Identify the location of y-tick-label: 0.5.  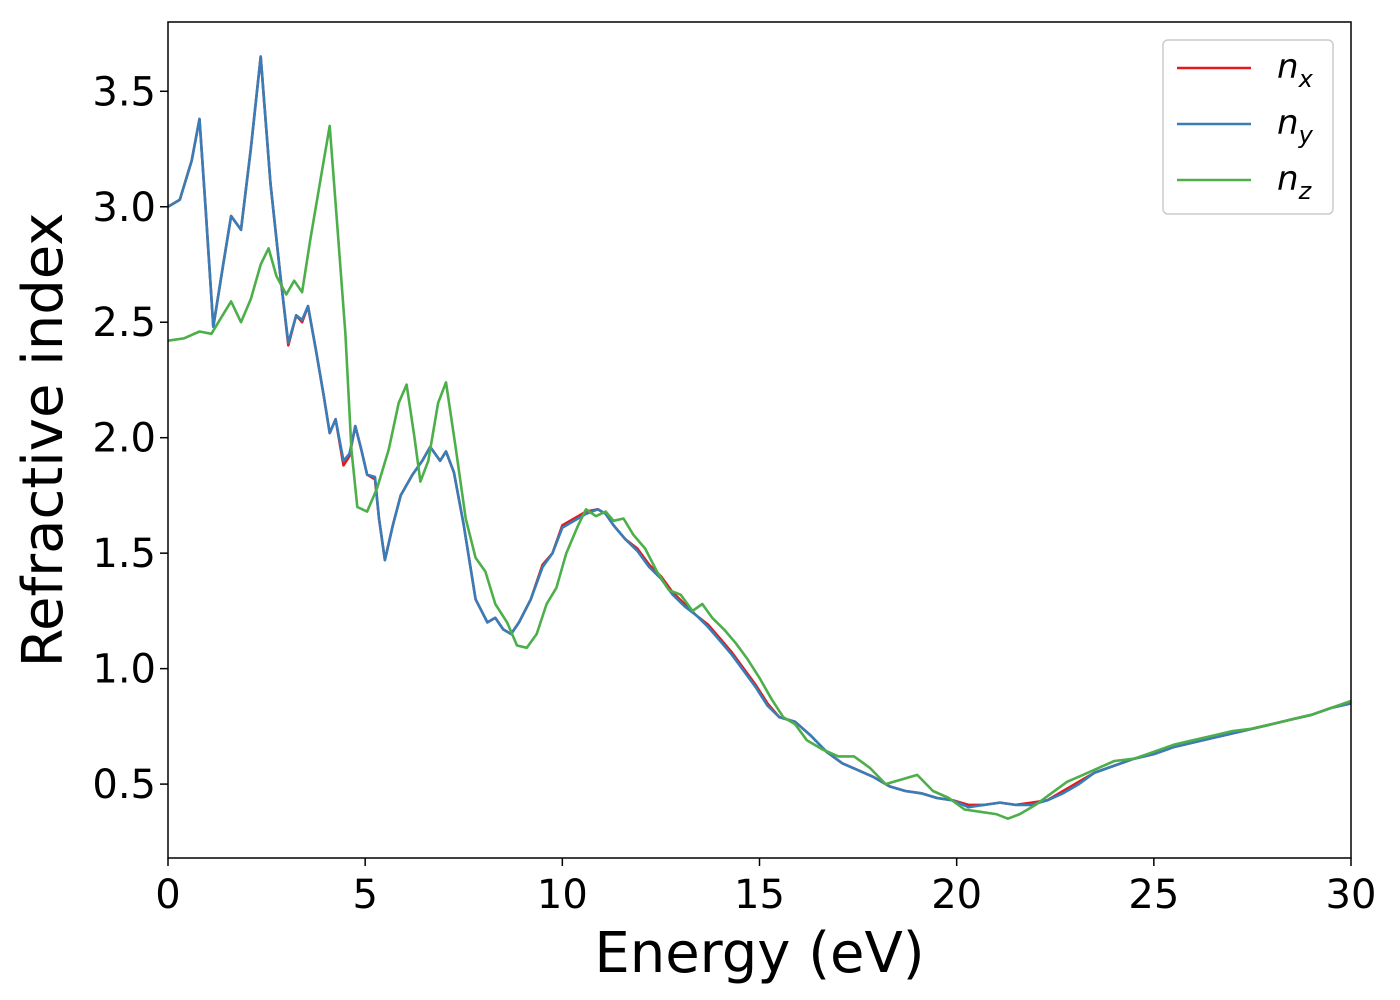
(124, 785).